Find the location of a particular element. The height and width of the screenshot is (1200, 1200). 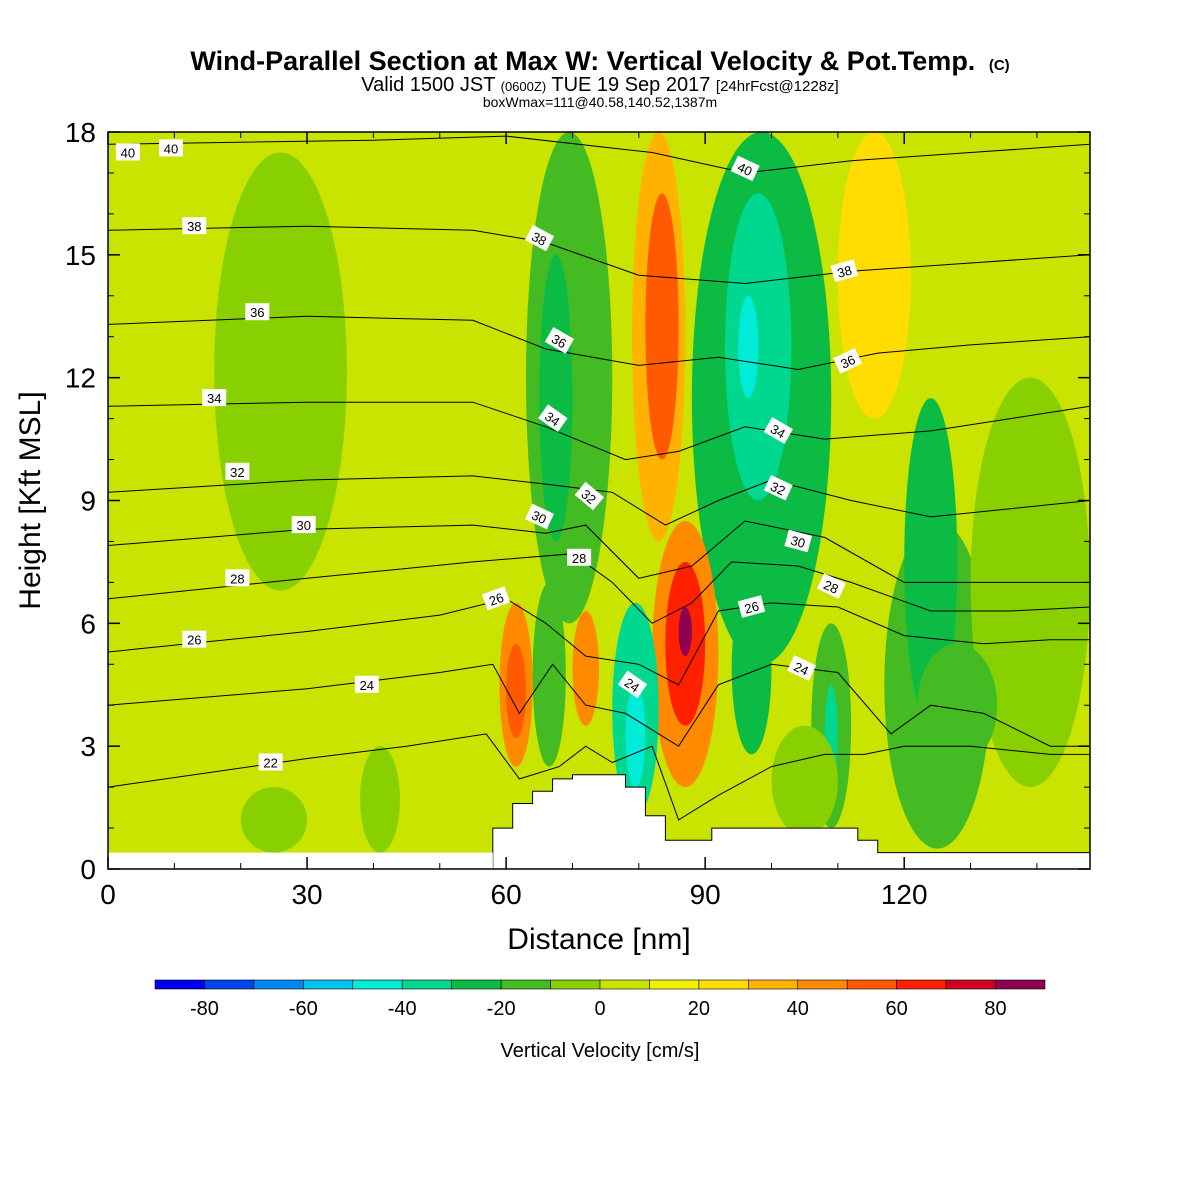

colorbar-tick-label: -60 is located at coordinates (303, 1009).